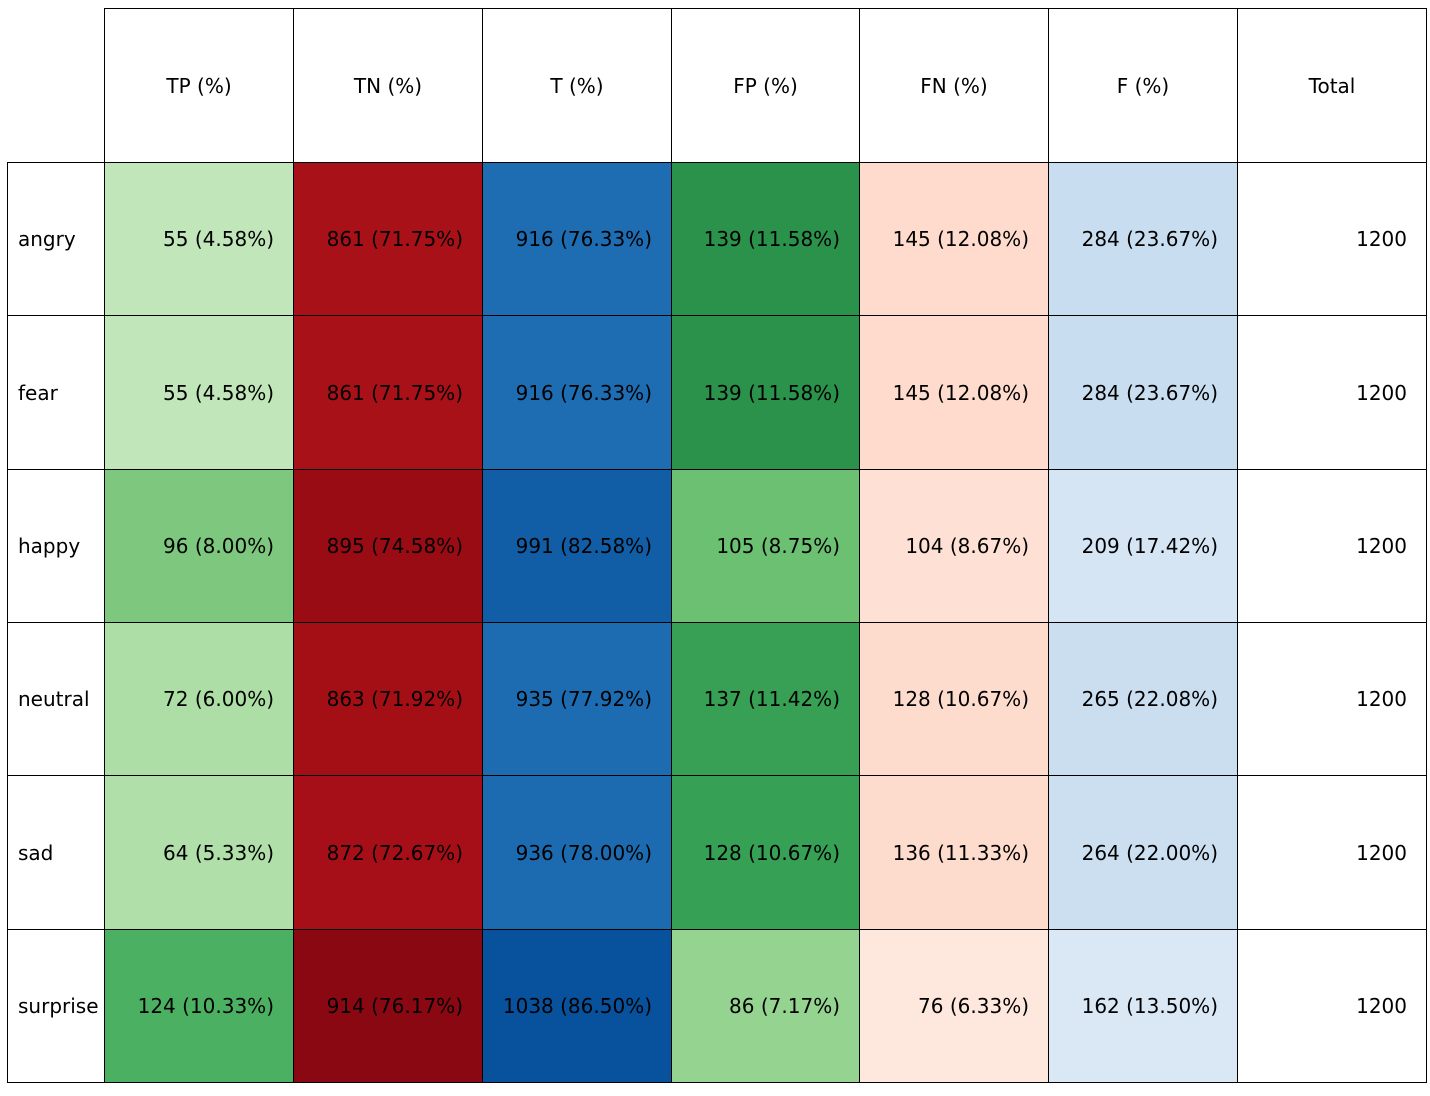  What do you see at coordinates (583, 699) in the screenshot?
I see `data-cell-neutral-t-text: 935 (77.92%)` at bounding box center [583, 699].